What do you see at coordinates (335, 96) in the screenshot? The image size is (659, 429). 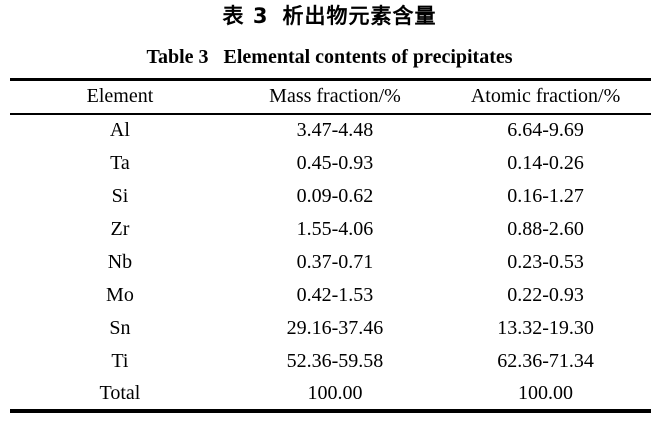 I see `column-header-mass-fraction: Mass fraction/%` at bounding box center [335, 96].